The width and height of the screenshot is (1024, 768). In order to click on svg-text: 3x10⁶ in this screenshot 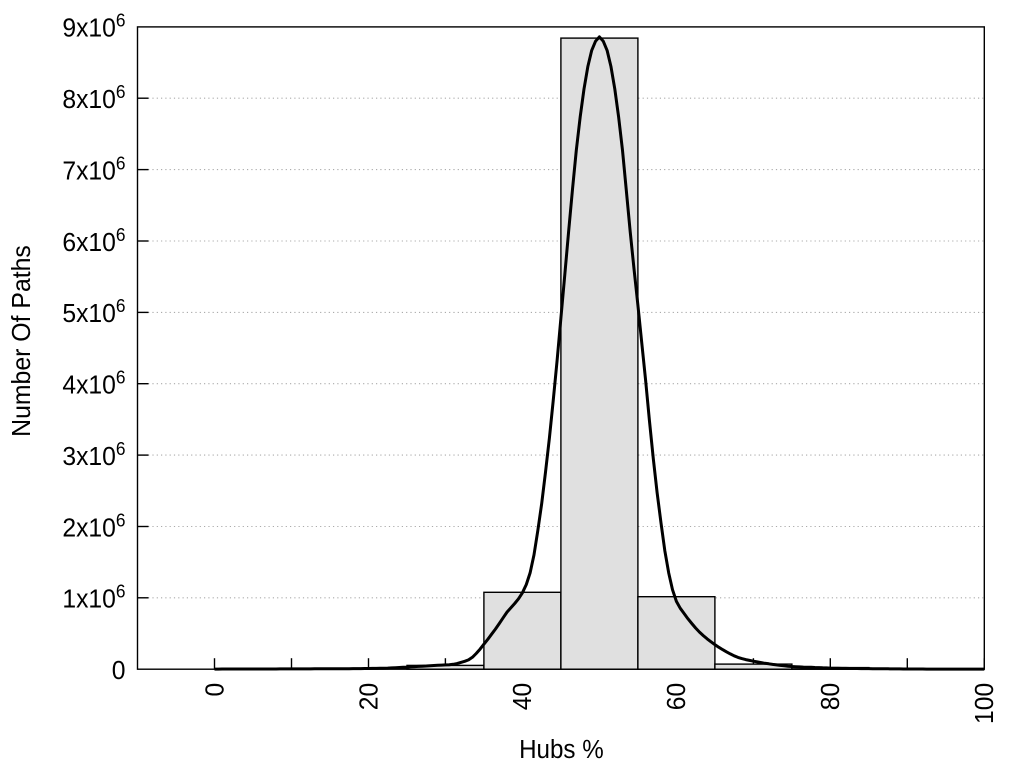, I will do `click(93, 454)`.